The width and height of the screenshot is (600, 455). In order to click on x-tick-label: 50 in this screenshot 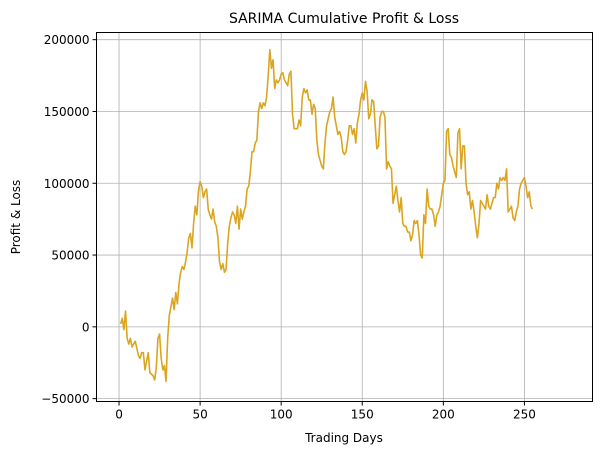, I will do `click(199, 415)`.